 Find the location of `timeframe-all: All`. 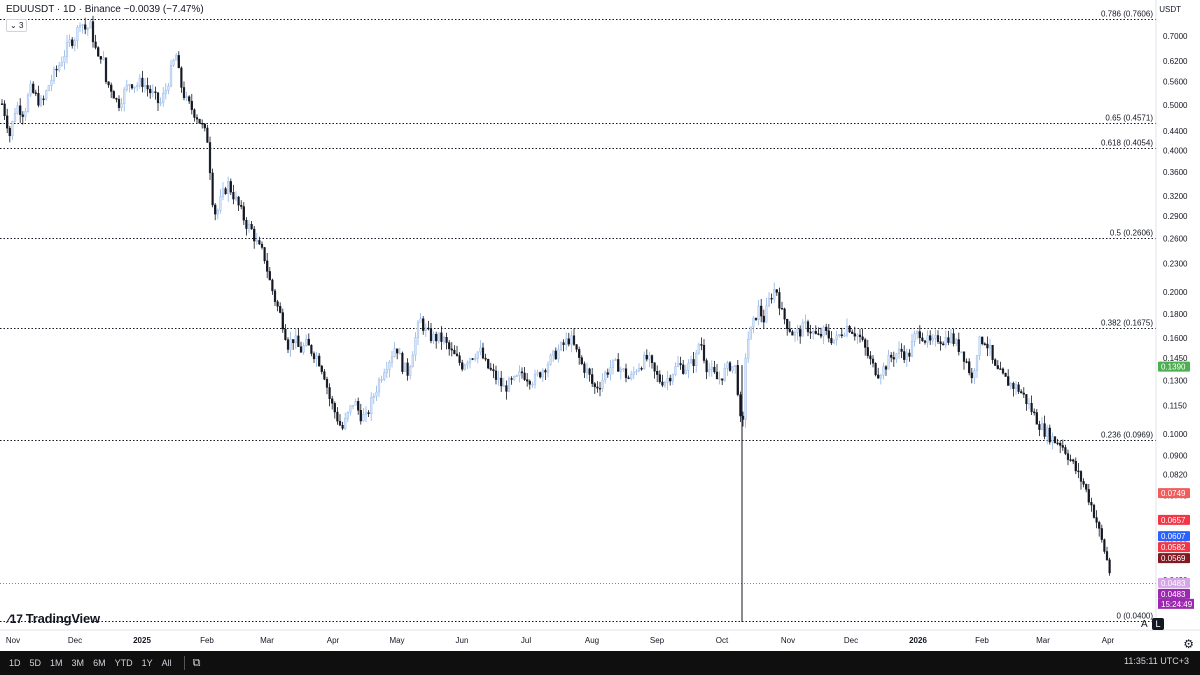

timeframe-all: All is located at coordinates (166, 663).